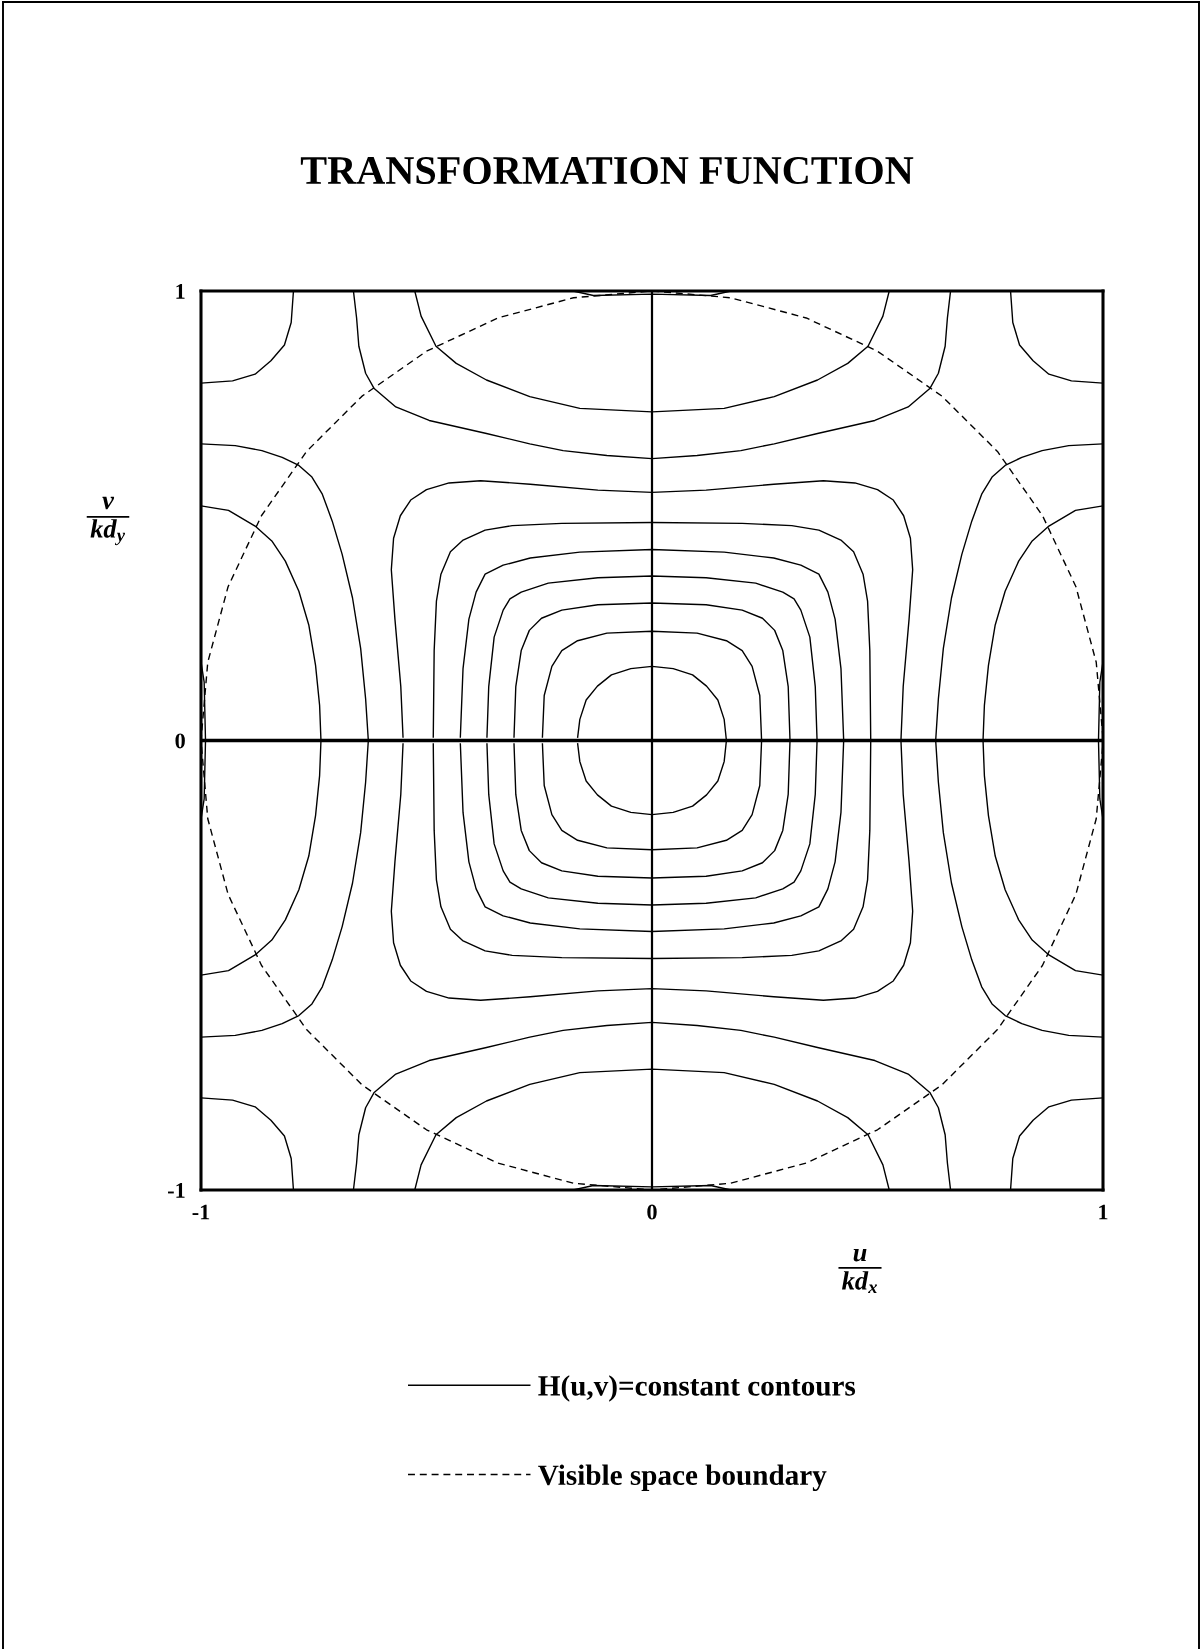 Image resolution: width=1202 pixels, height=1649 pixels. I want to click on x-tick-label: 1, so click(1103, 1212).